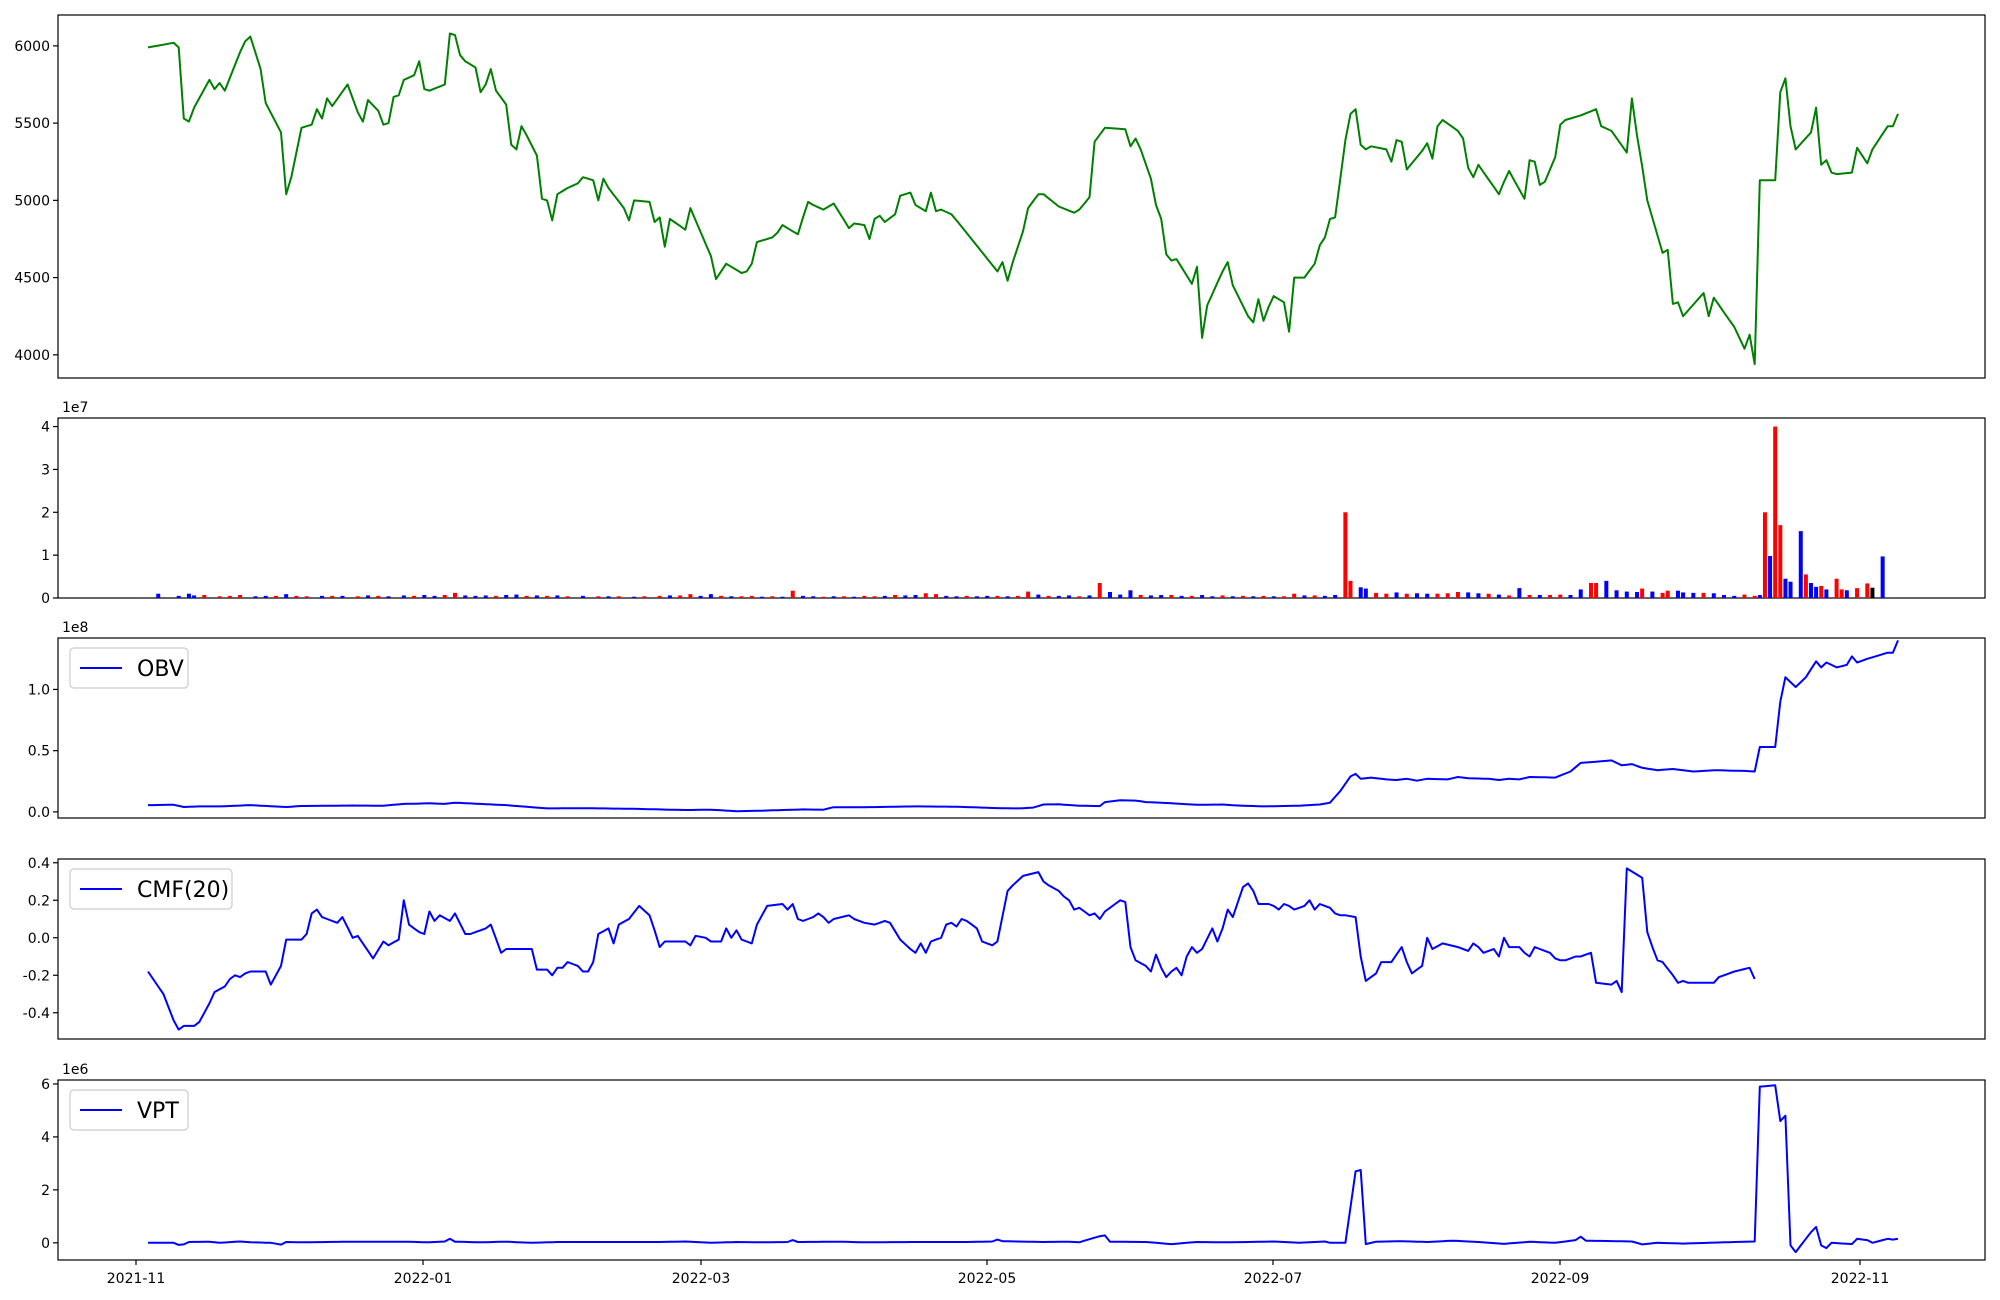 The height and width of the screenshot is (1300, 2000). What do you see at coordinates (129, 668) in the screenshot?
I see `obv-legend: OBV` at bounding box center [129, 668].